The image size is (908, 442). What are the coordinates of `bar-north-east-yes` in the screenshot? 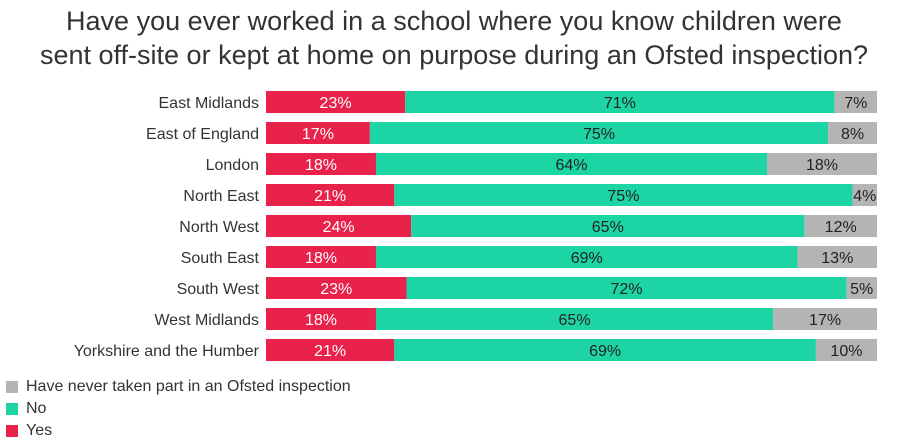 It's located at (330, 195).